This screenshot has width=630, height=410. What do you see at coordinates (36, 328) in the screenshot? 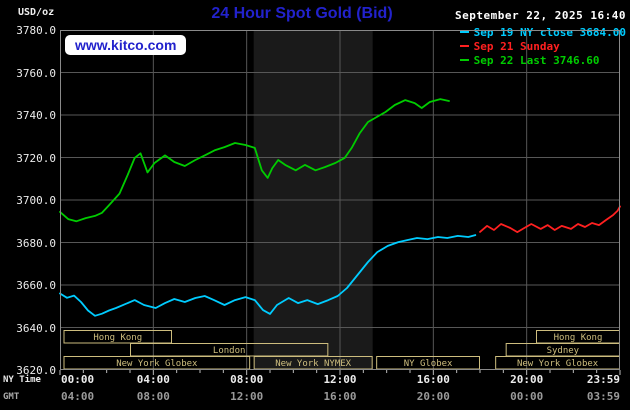
I see `y-tick-label: 3640.0` at bounding box center [36, 328].